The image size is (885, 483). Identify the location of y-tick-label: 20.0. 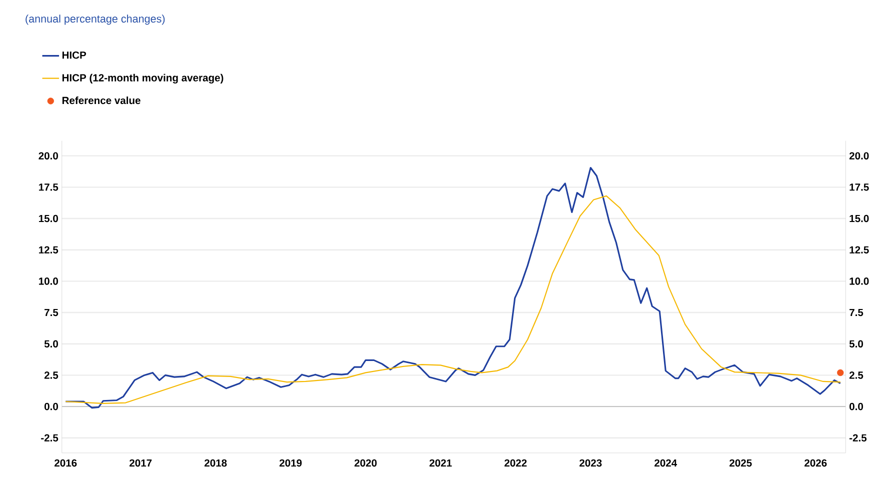
(48, 156).